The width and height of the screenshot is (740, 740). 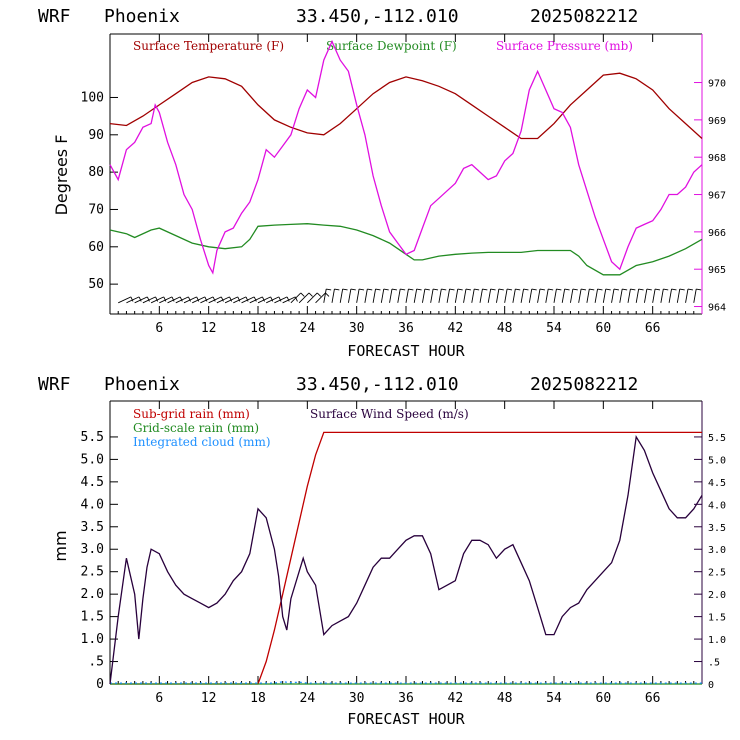 I want to click on y-tick-label: 90, so click(x=96, y=135).